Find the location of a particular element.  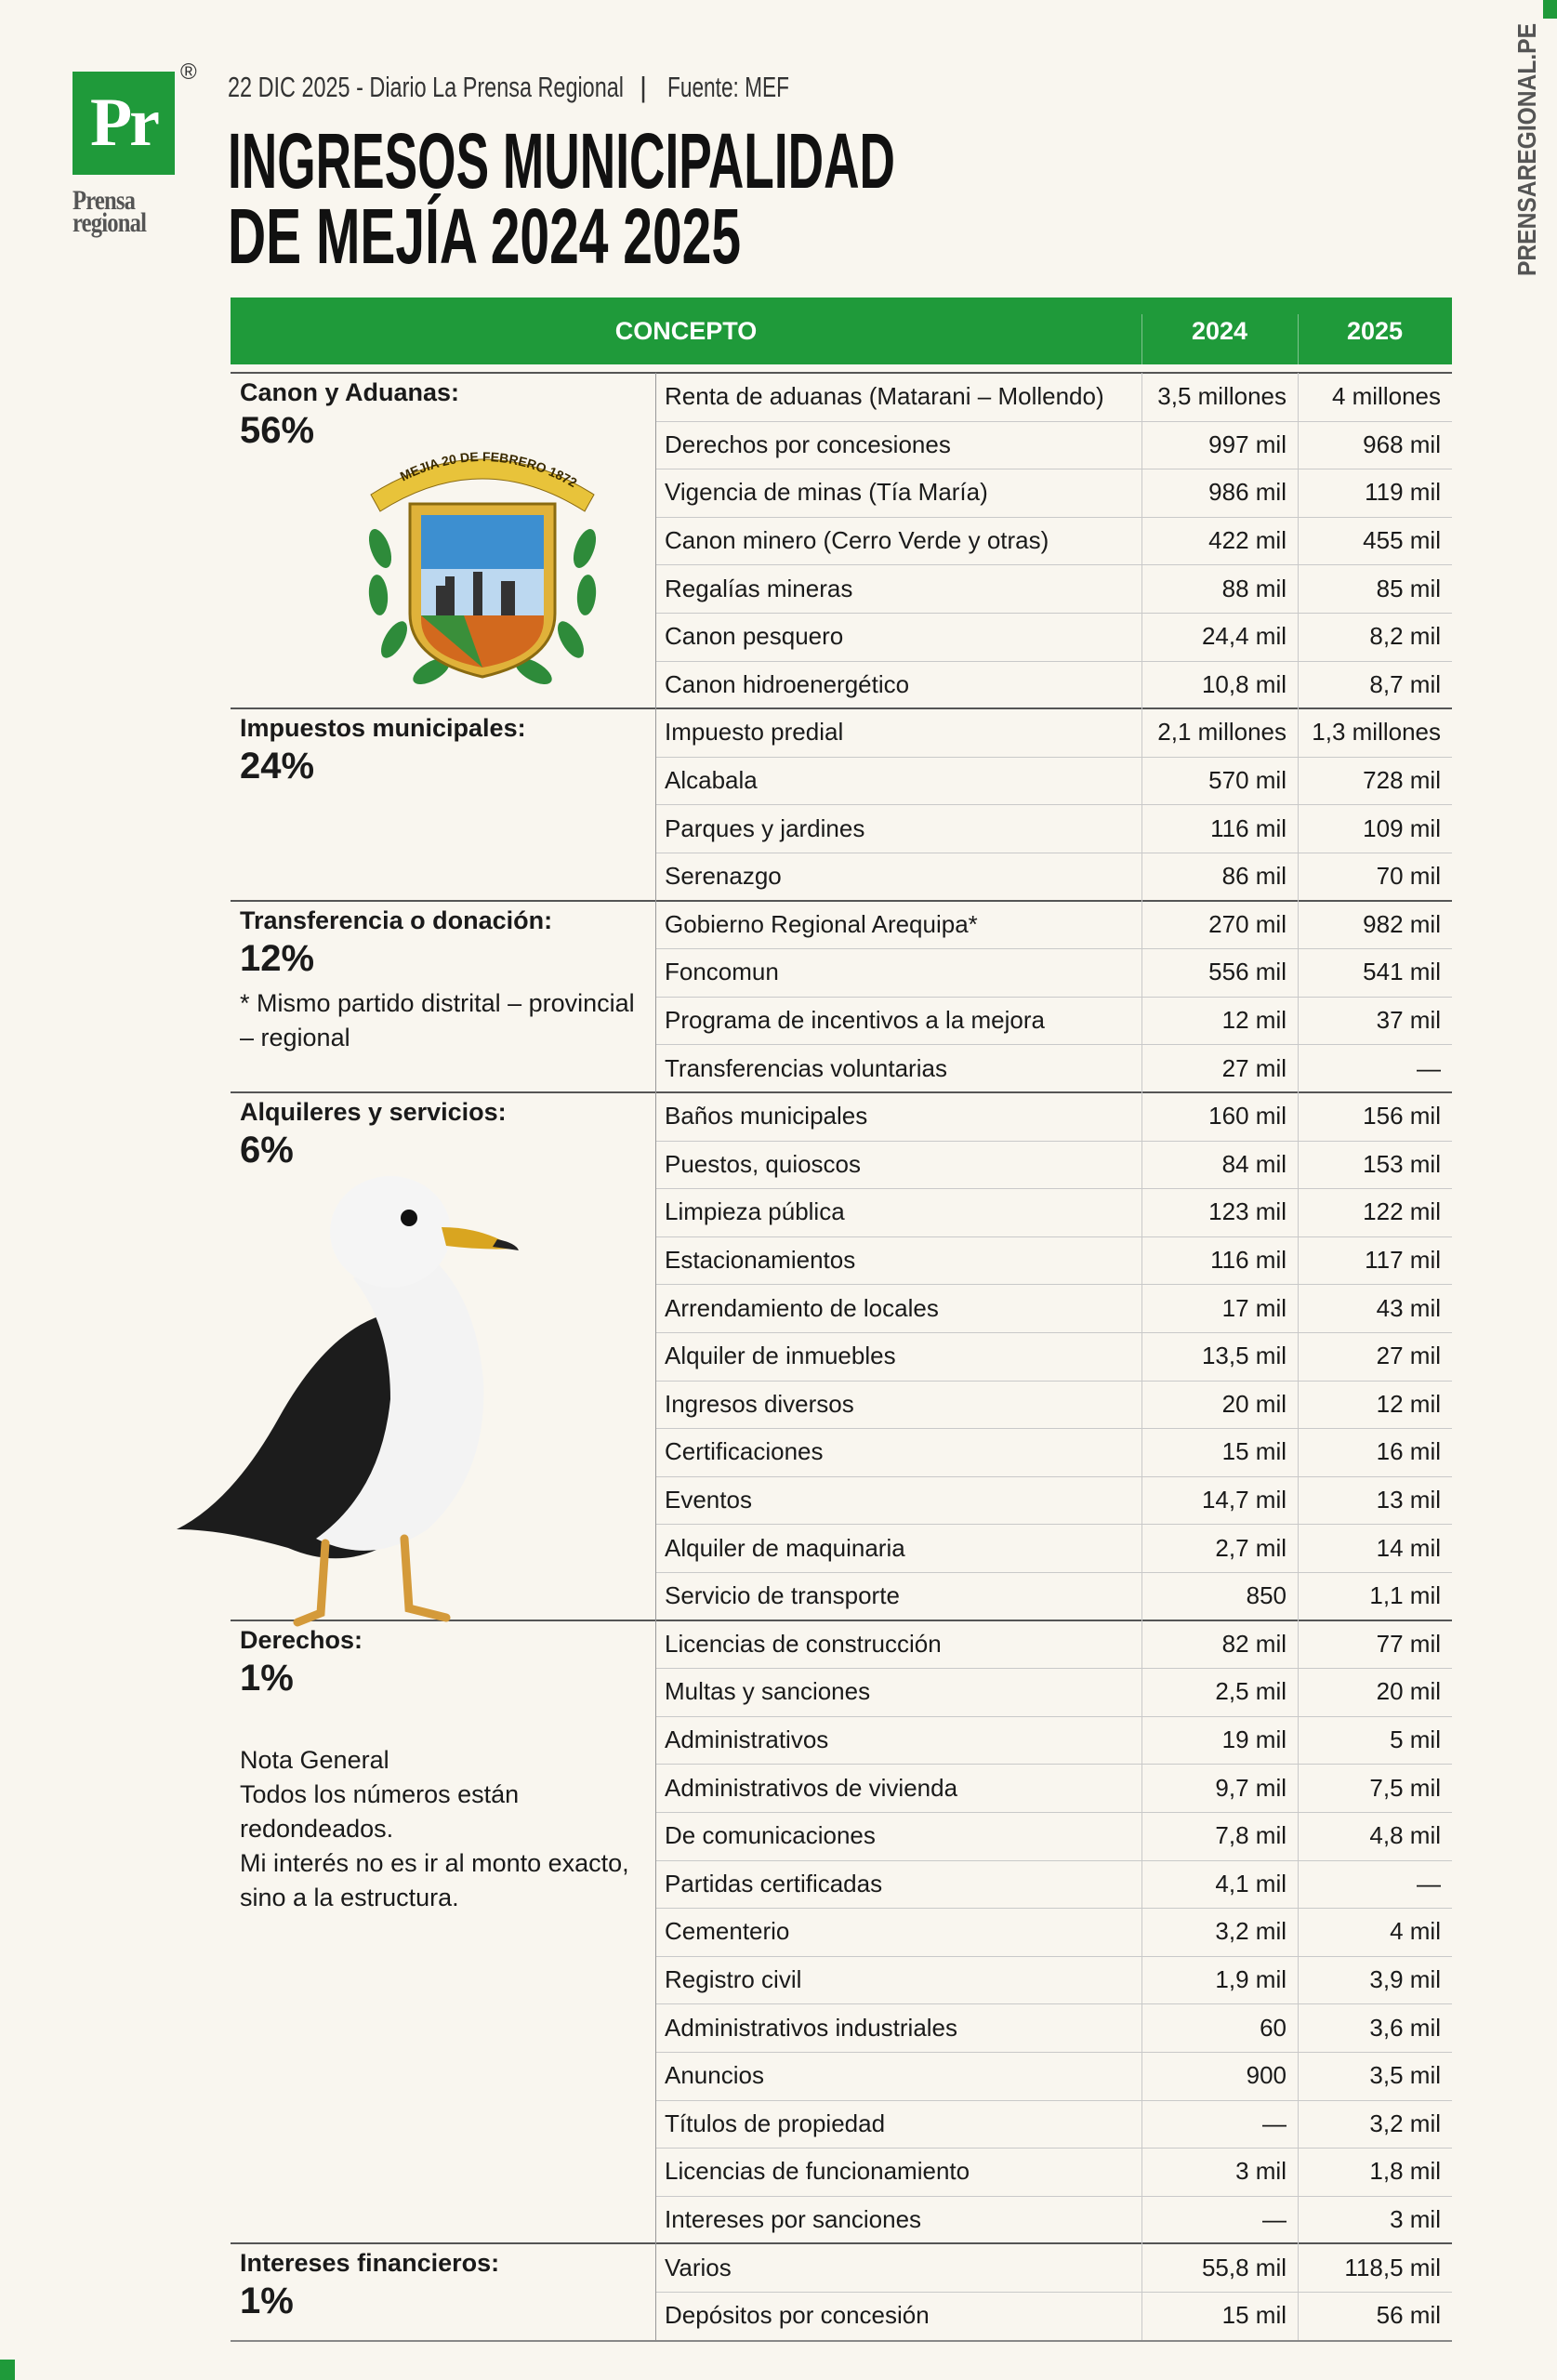

city is located at coordinates (476, 593).